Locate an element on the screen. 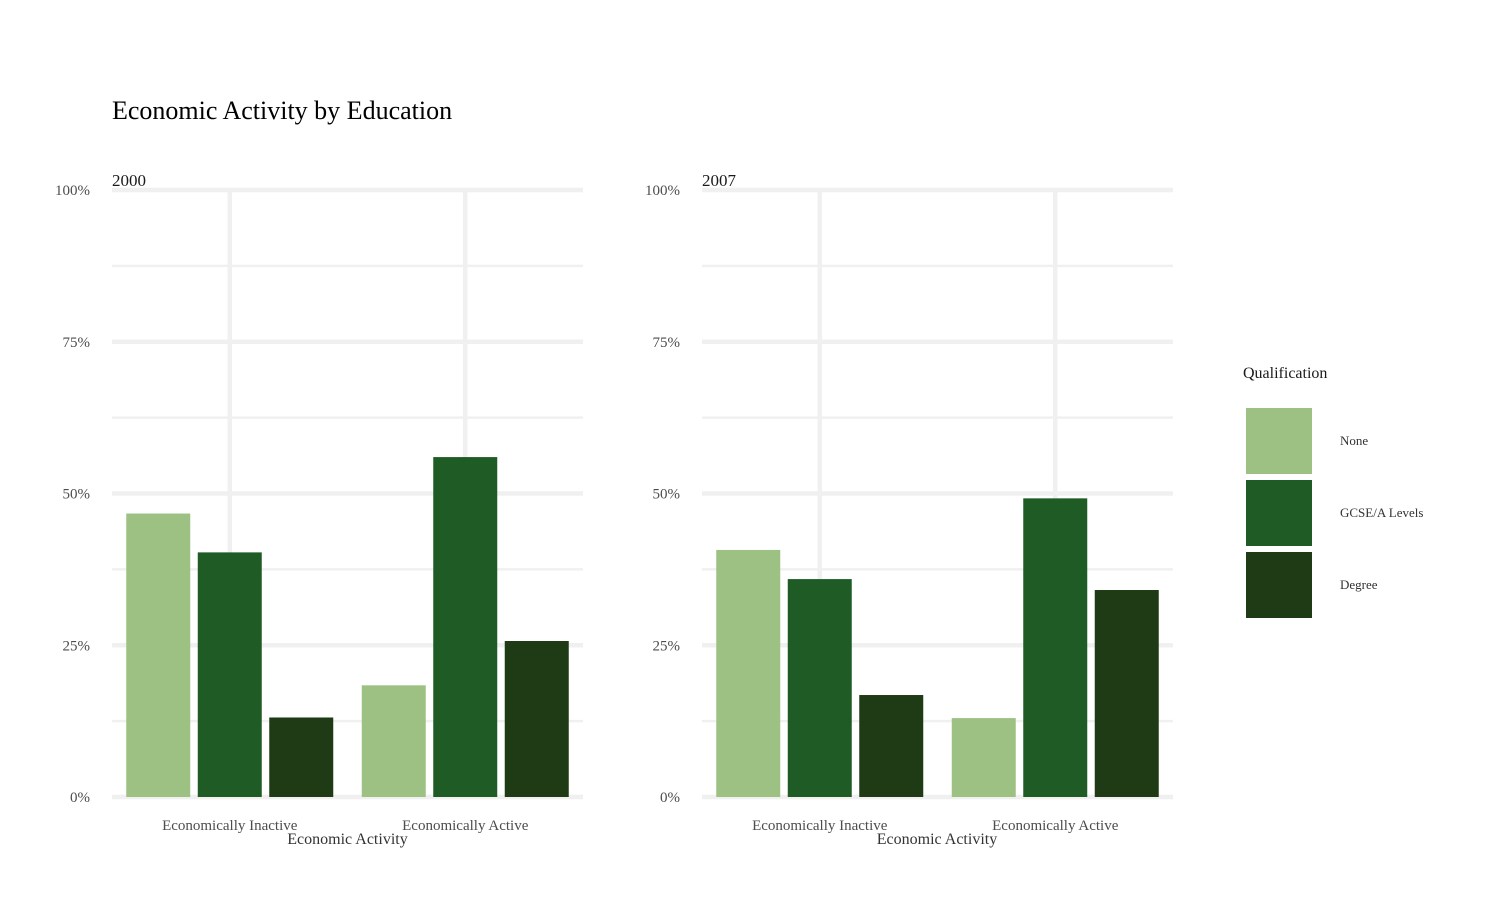  legend-items: None GCSE/A Levels Degree is located at coordinates (1334, 513).